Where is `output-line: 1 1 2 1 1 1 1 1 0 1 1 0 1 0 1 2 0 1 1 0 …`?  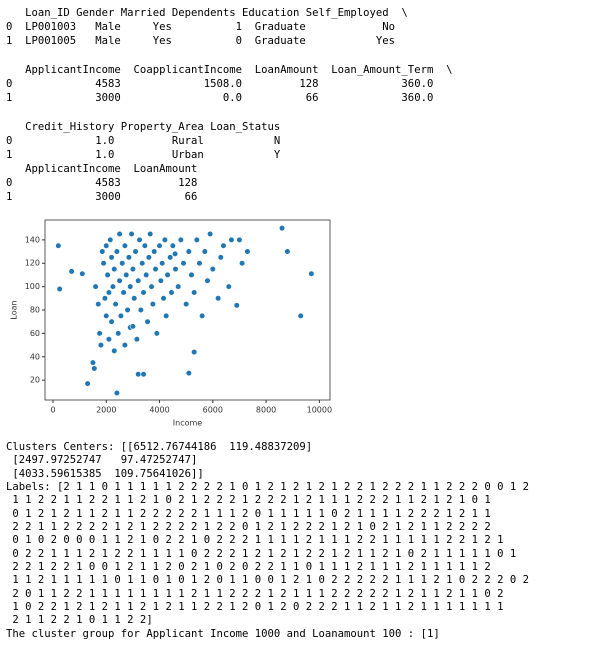 output-line: 1 1 2 1 1 1 1 1 0 1 1 0 1 0 1 2 0 1 1 0 … is located at coordinates (267, 580).